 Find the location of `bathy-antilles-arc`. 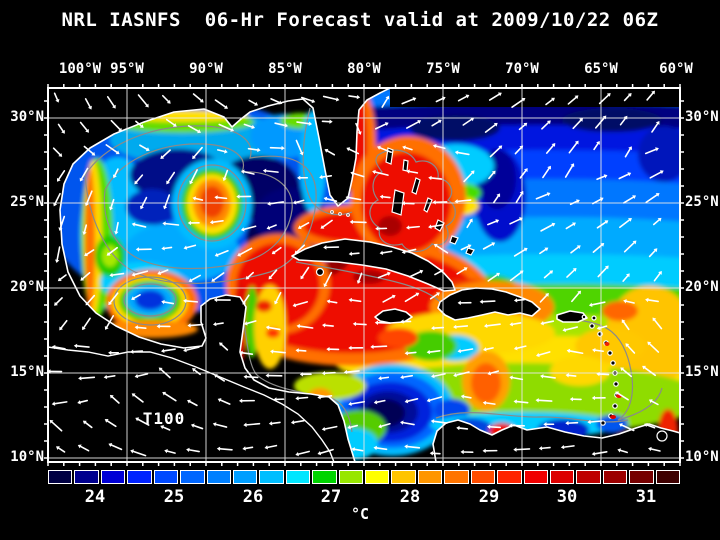

bathy-antilles-arc is located at coordinates (611, 369).